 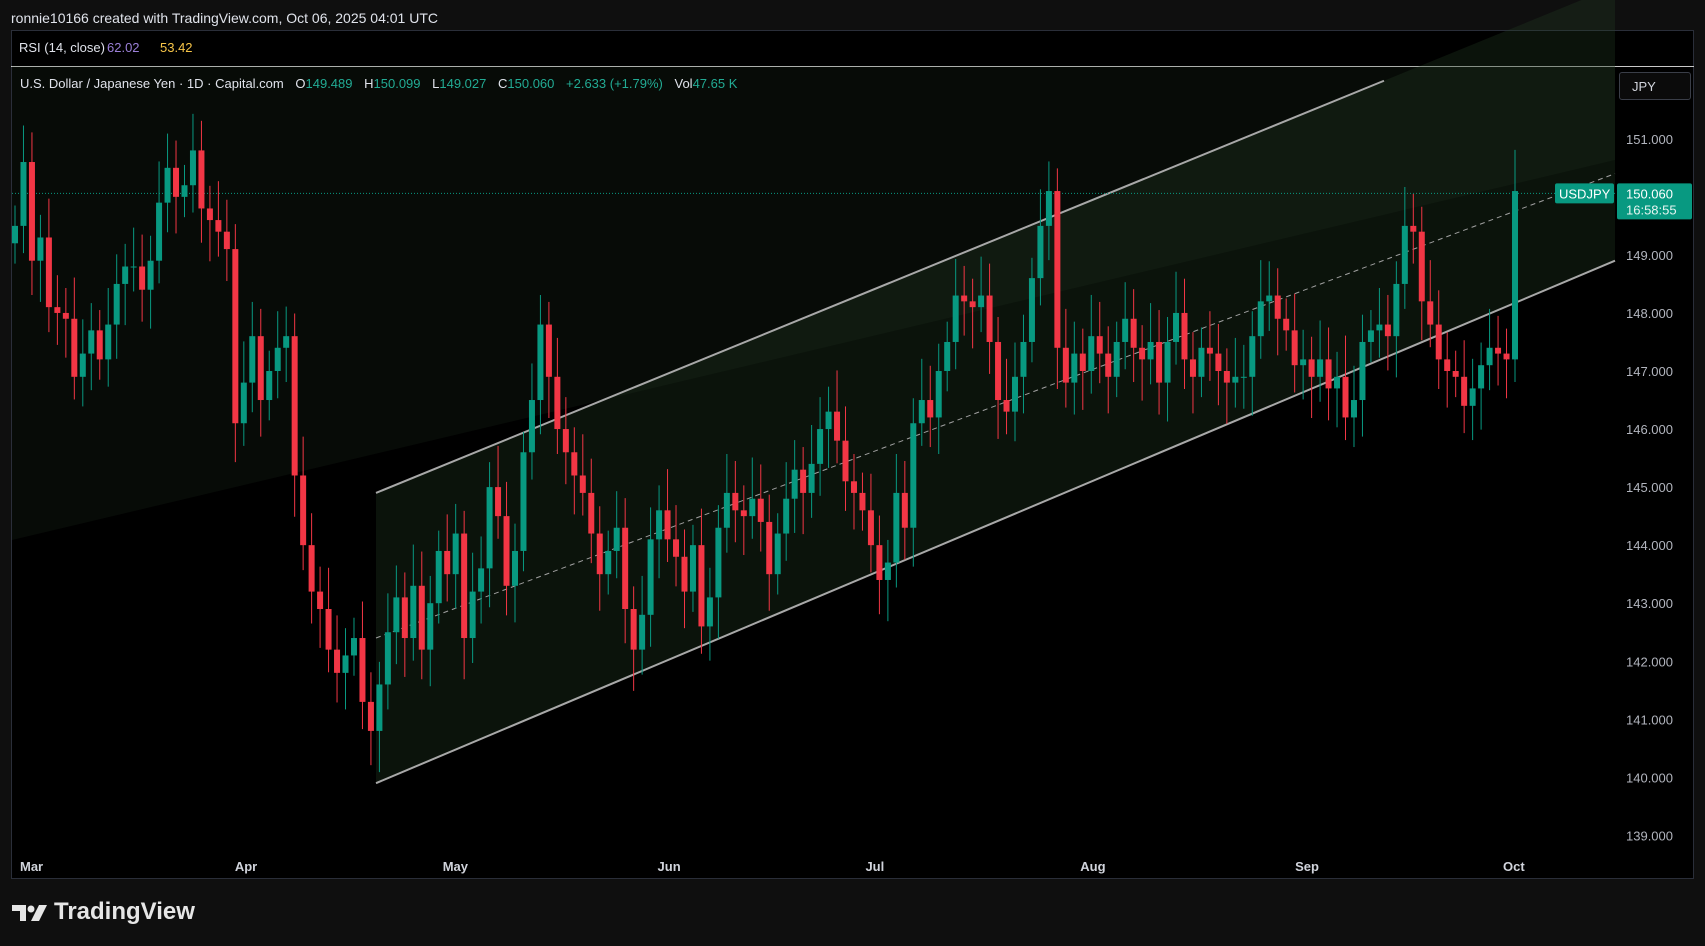 What do you see at coordinates (1655, 86) in the screenshot?
I see `currency-selector: JPY` at bounding box center [1655, 86].